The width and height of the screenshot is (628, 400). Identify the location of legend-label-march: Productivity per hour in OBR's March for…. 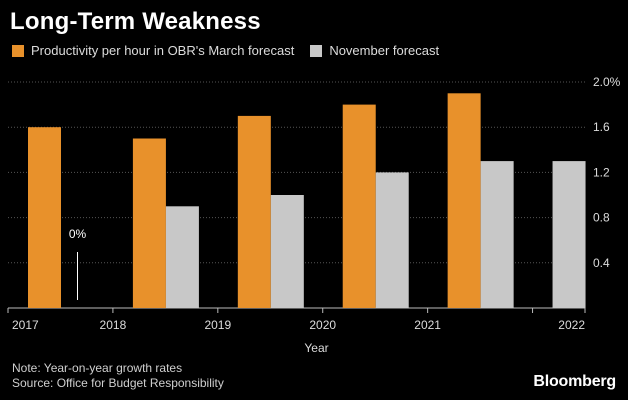
(163, 50).